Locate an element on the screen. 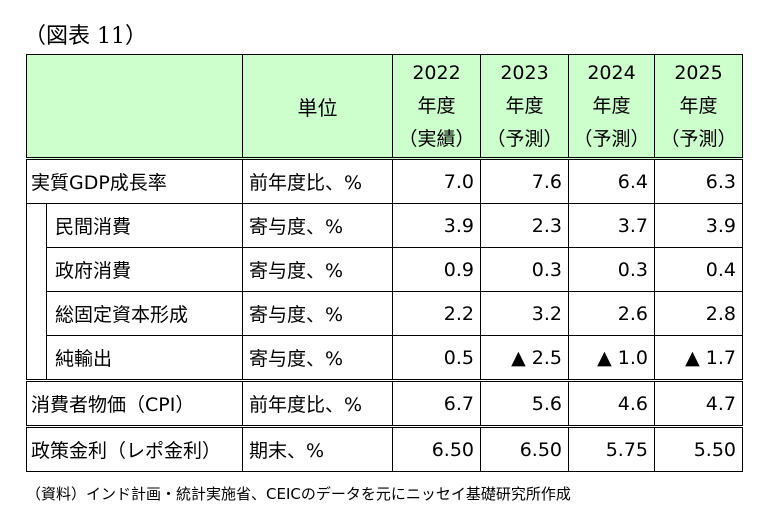 The image size is (767, 524). row-label: 総固定資本形成 is located at coordinates (144, 313).